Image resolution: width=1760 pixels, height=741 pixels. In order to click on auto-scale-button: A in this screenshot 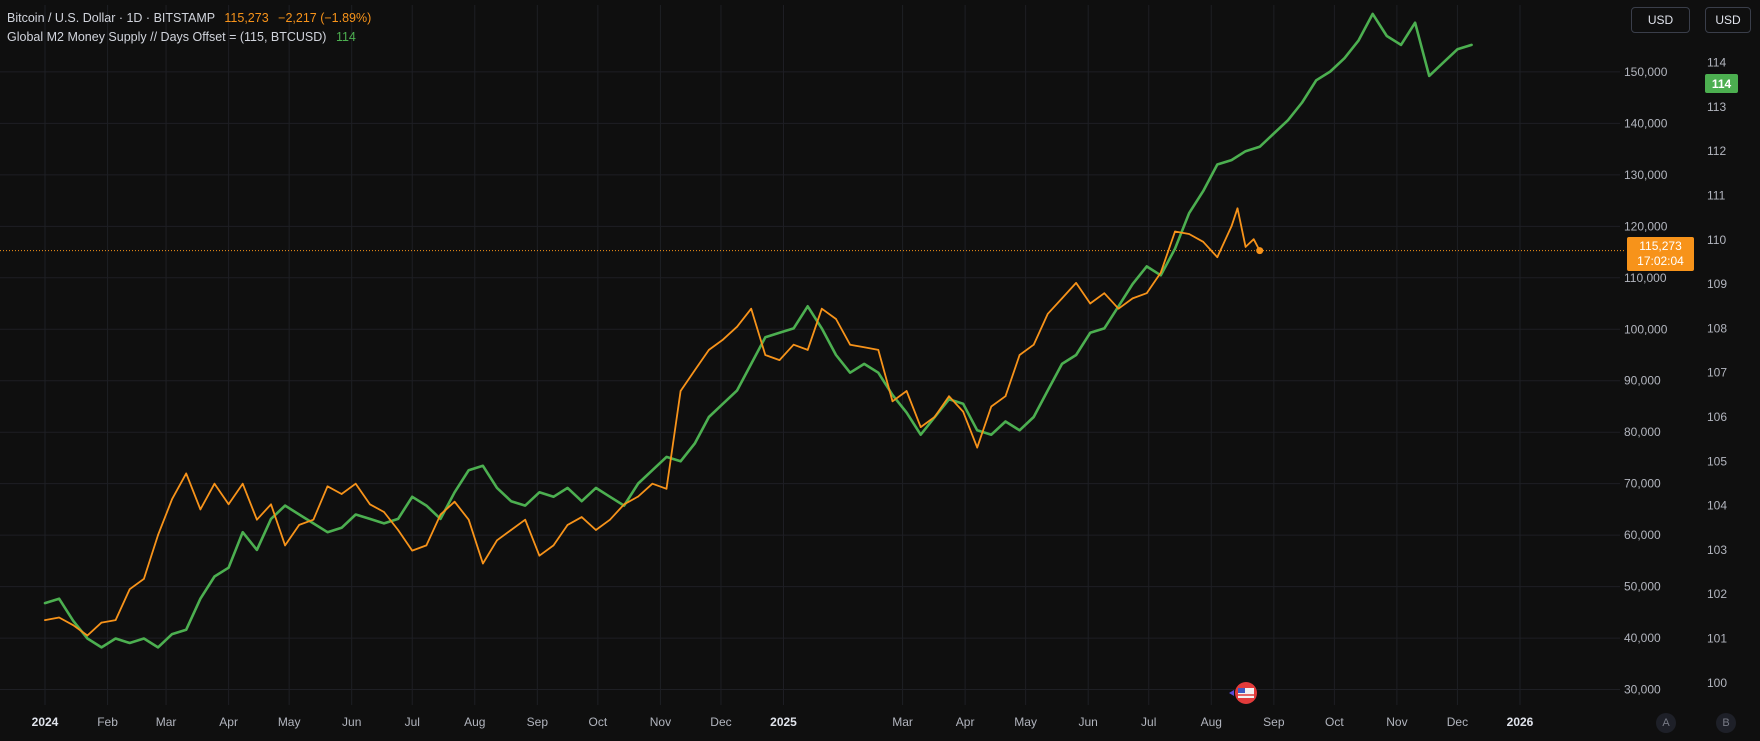, I will do `click(1666, 723)`.